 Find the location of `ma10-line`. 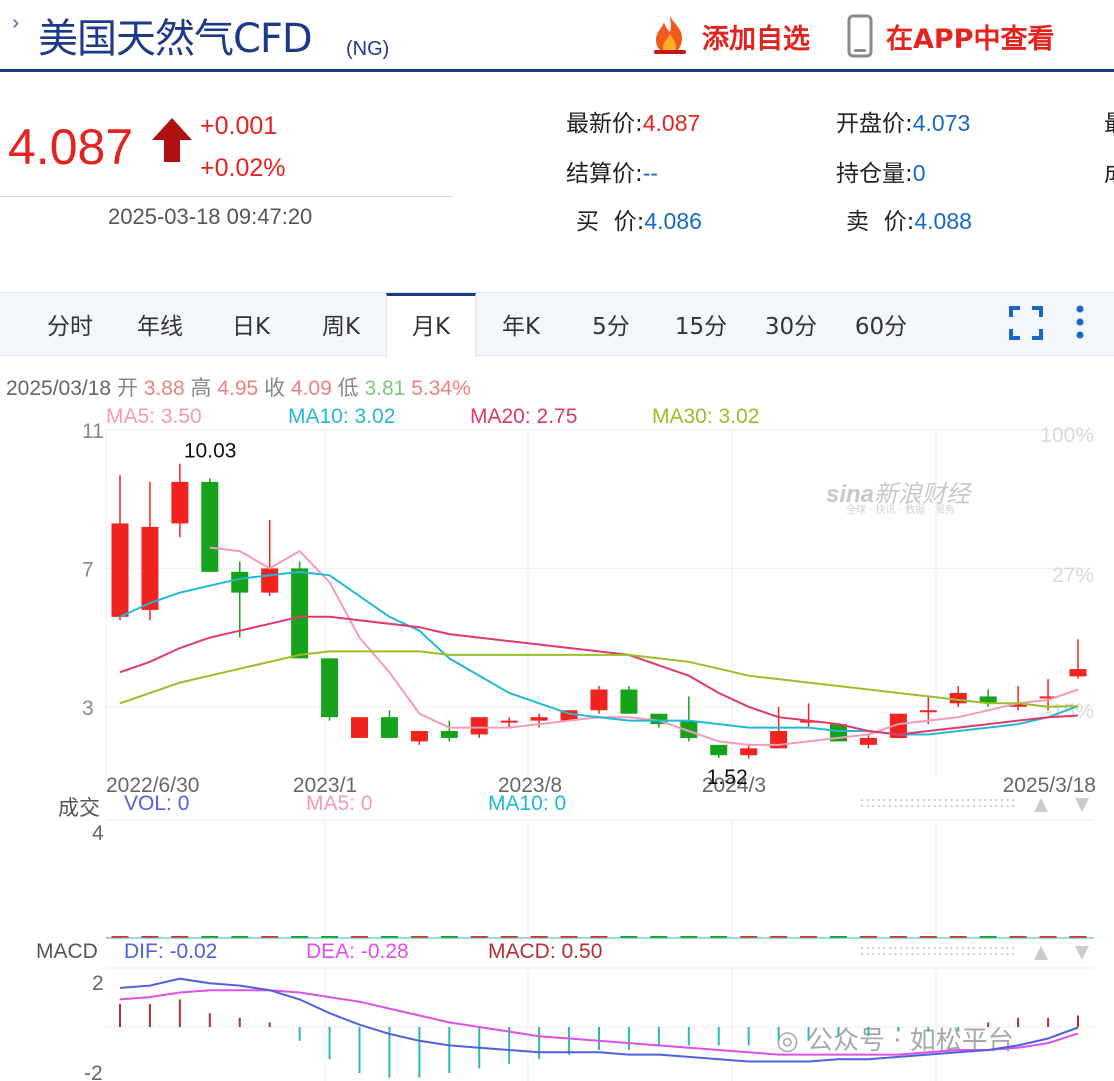

ma10-line is located at coordinates (599, 653).